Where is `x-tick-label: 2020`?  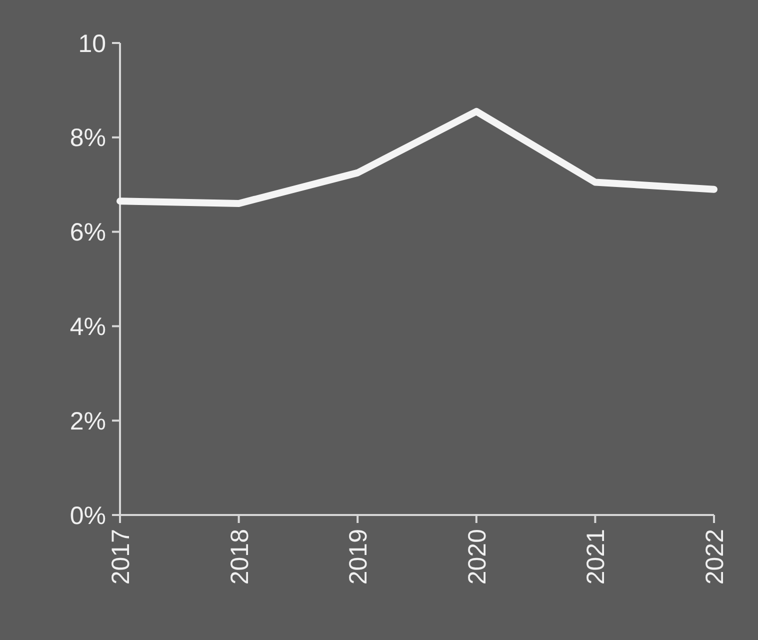 x-tick-label: 2020 is located at coordinates (477, 557).